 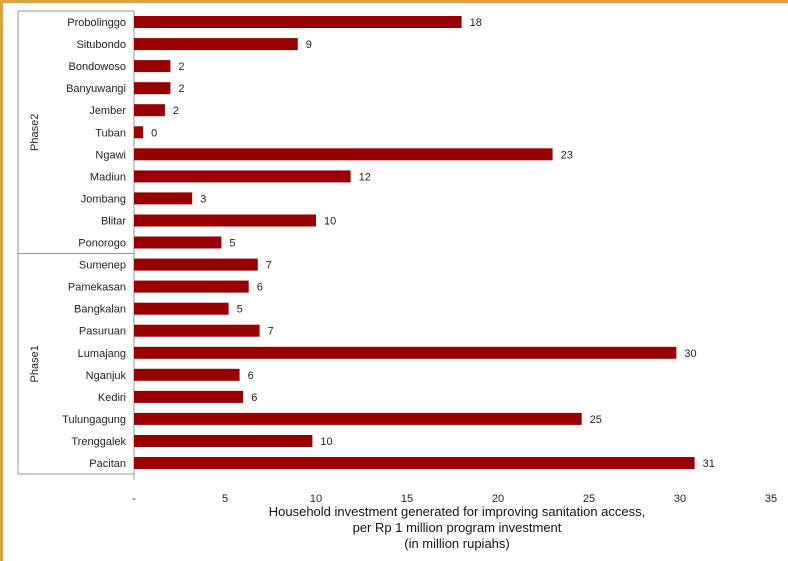 What do you see at coordinates (309, 45) in the screenshot?
I see `data-label: 9` at bounding box center [309, 45].